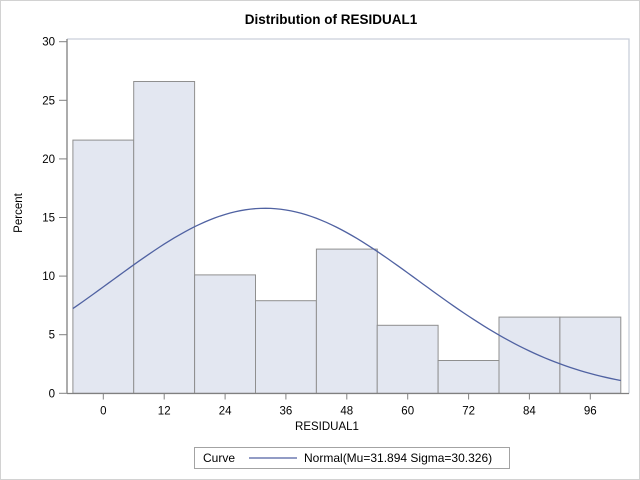  I want to click on x-tick-label: 36, so click(286, 412).